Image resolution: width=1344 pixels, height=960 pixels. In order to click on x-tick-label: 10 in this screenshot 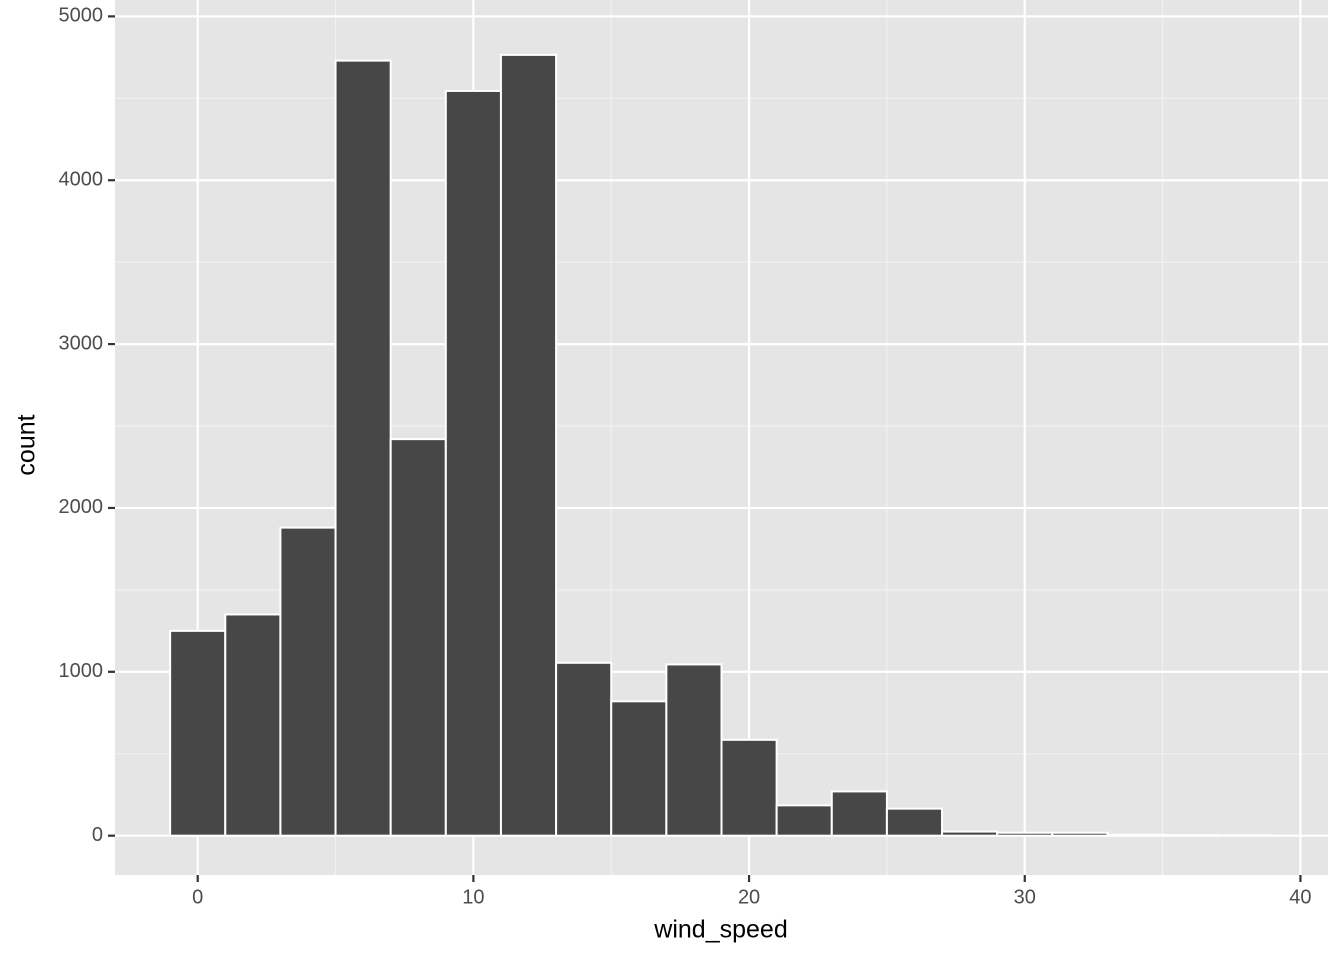, I will do `click(473, 897)`.